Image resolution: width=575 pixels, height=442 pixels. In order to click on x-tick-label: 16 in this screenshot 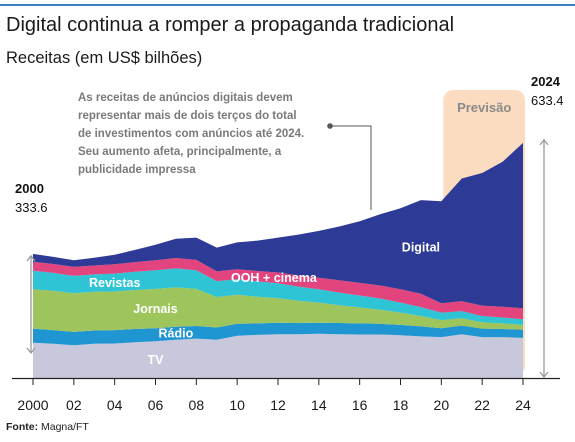, I will do `click(360, 405)`.